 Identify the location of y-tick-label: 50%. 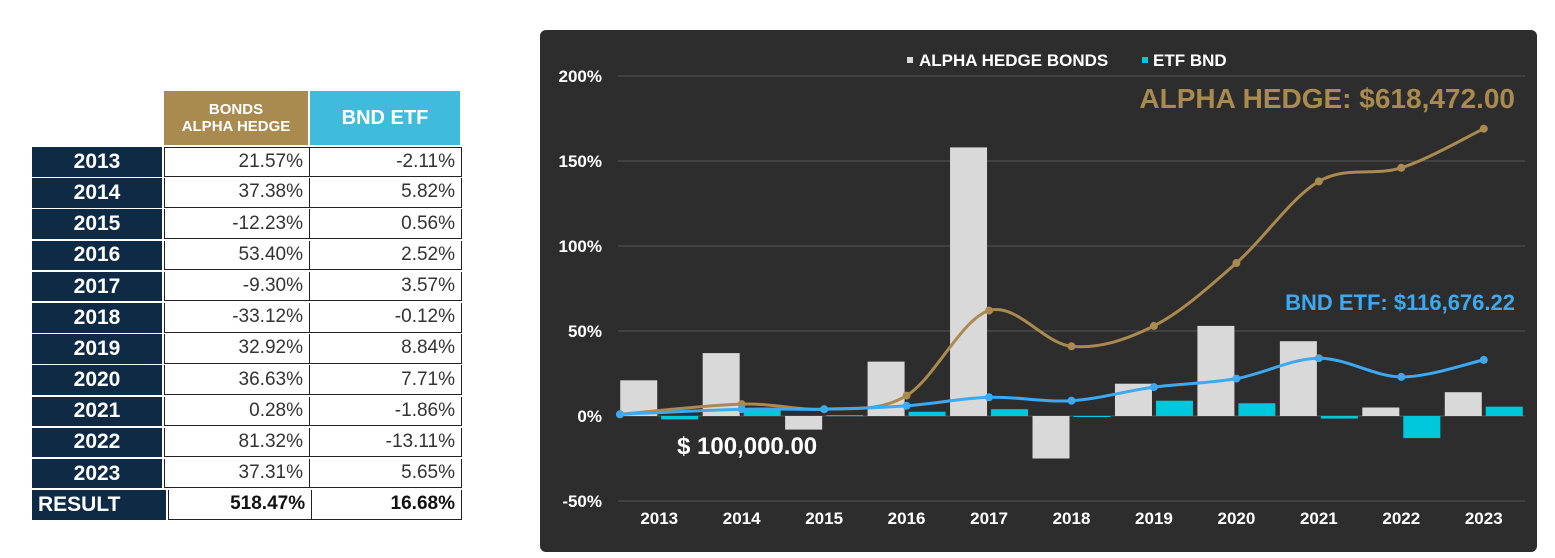
(585, 331).